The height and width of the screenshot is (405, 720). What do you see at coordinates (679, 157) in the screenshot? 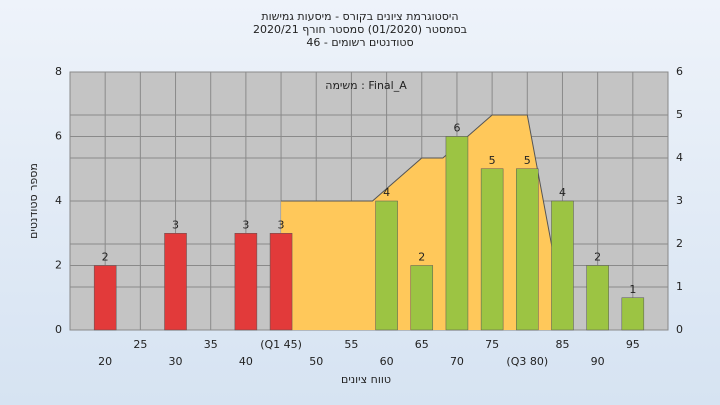
I see `y2-tick-label: 4` at bounding box center [679, 157].